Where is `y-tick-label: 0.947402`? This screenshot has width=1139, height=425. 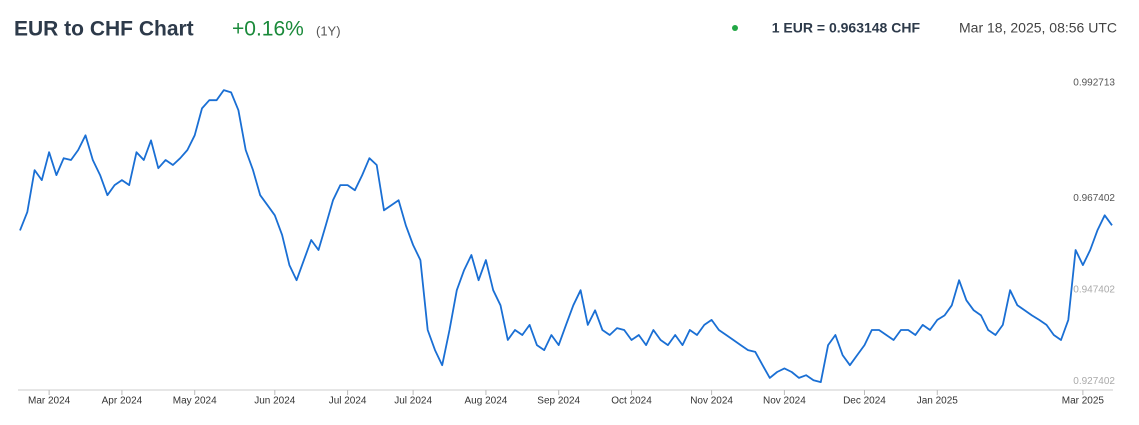 y-tick-label: 0.947402 is located at coordinates (1094, 289).